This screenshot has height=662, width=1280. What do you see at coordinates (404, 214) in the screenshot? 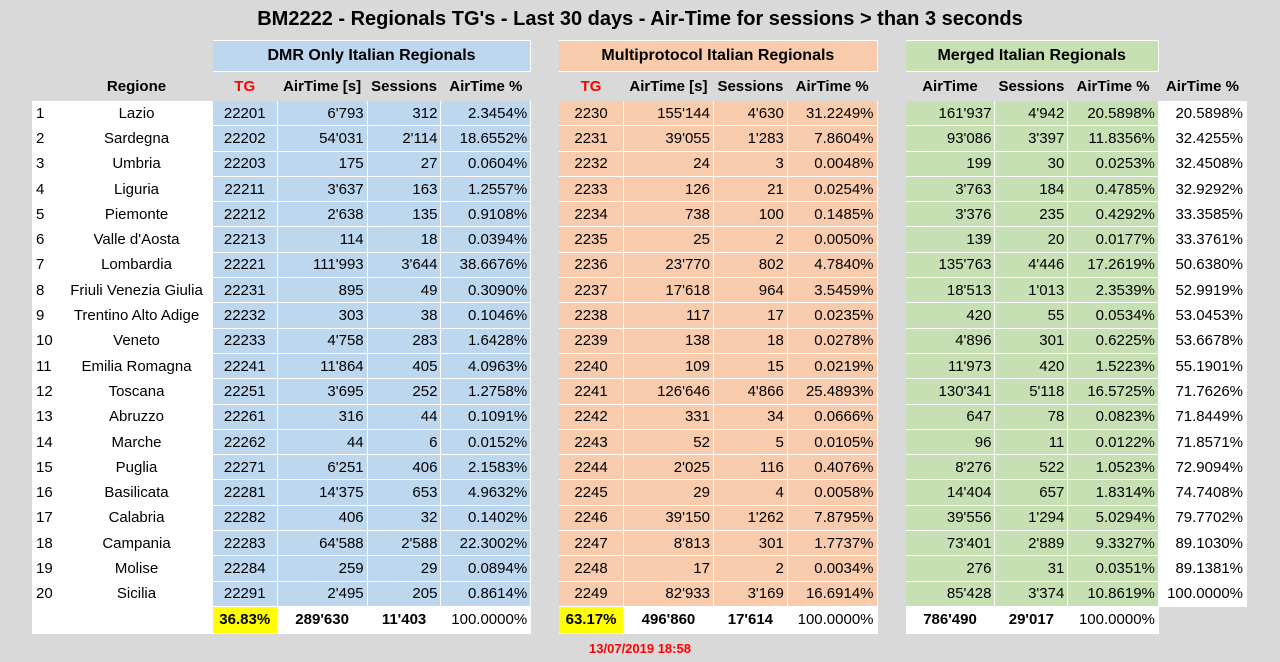
I see `dmr-sessions: 135` at bounding box center [404, 214].